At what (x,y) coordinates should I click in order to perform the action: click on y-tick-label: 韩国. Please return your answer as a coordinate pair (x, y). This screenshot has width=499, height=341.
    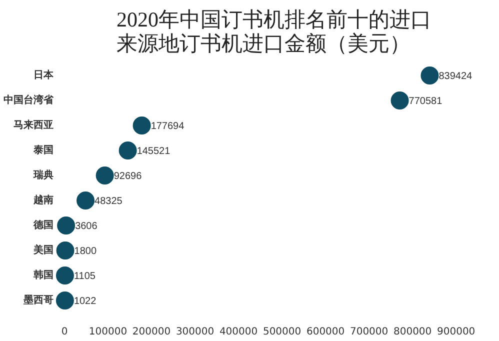
    Looking at the image, I should click on (43, 275).